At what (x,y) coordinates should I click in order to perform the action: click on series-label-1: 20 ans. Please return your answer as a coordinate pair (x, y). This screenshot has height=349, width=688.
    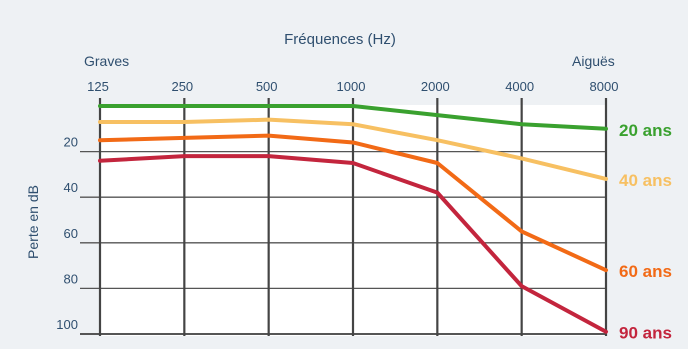
    Looking at the image, I should click on (645, 130).